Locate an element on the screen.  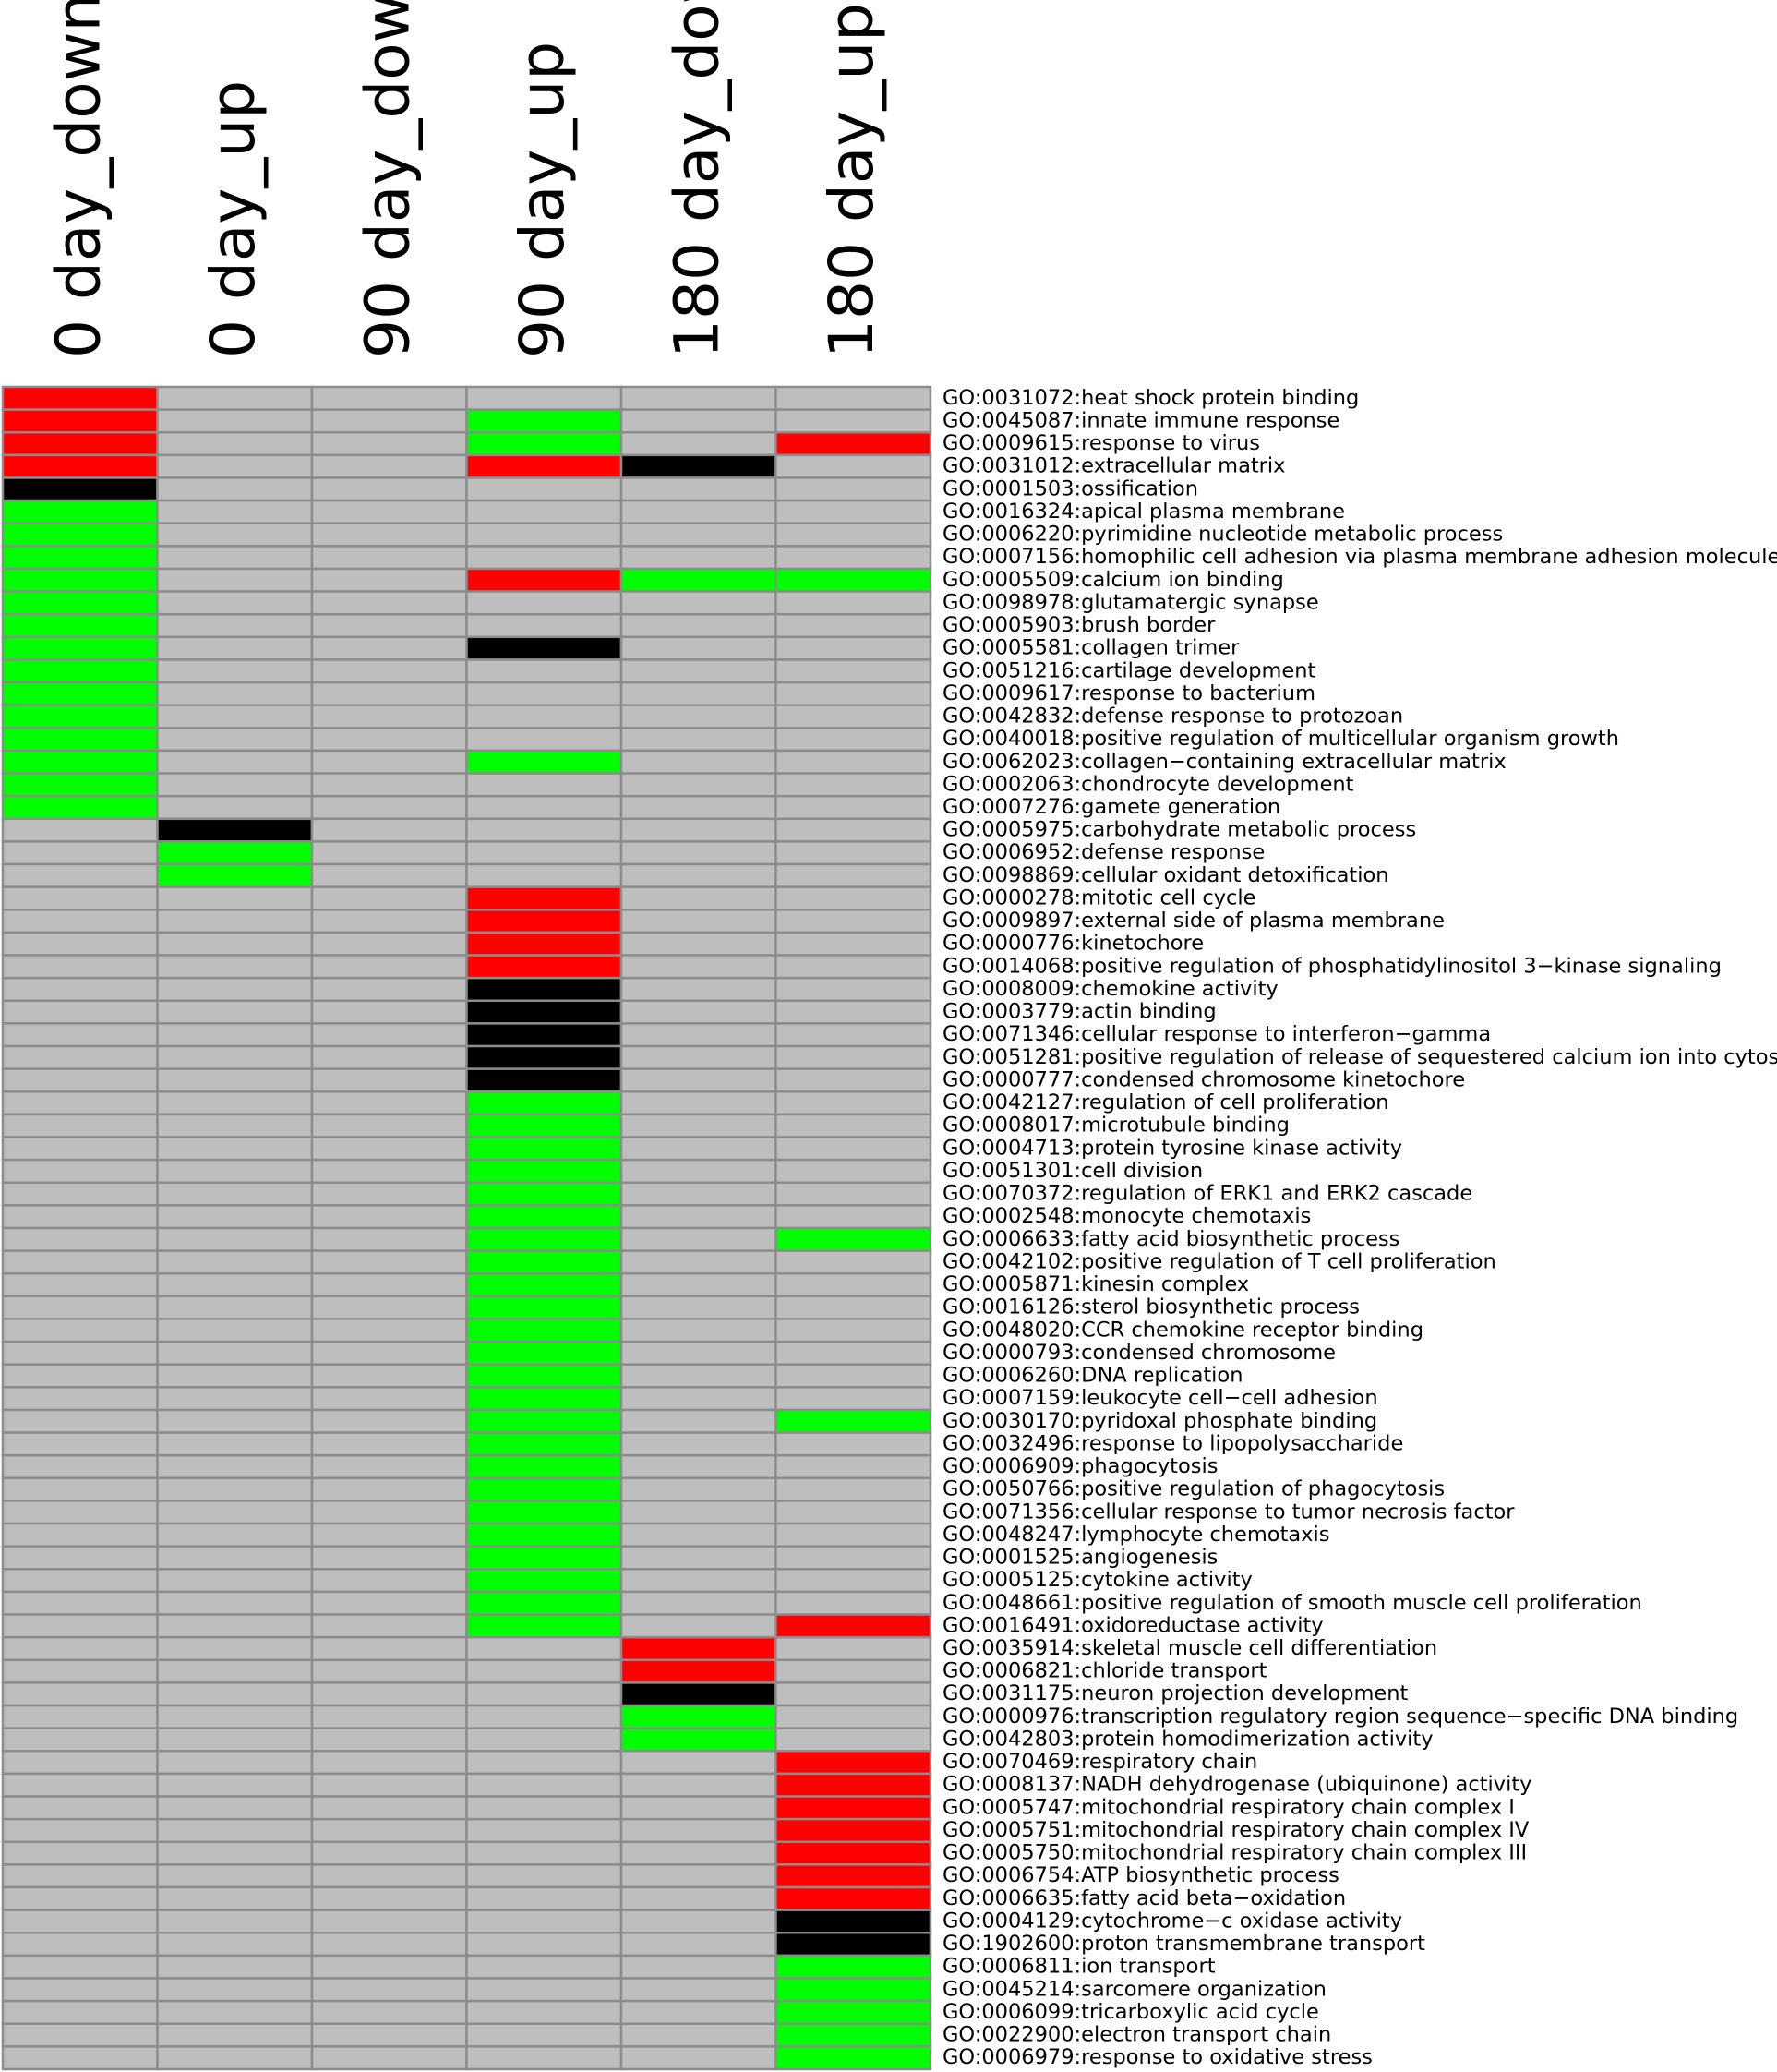
column-label: 0 day_down is located at coordinates (78, 179).